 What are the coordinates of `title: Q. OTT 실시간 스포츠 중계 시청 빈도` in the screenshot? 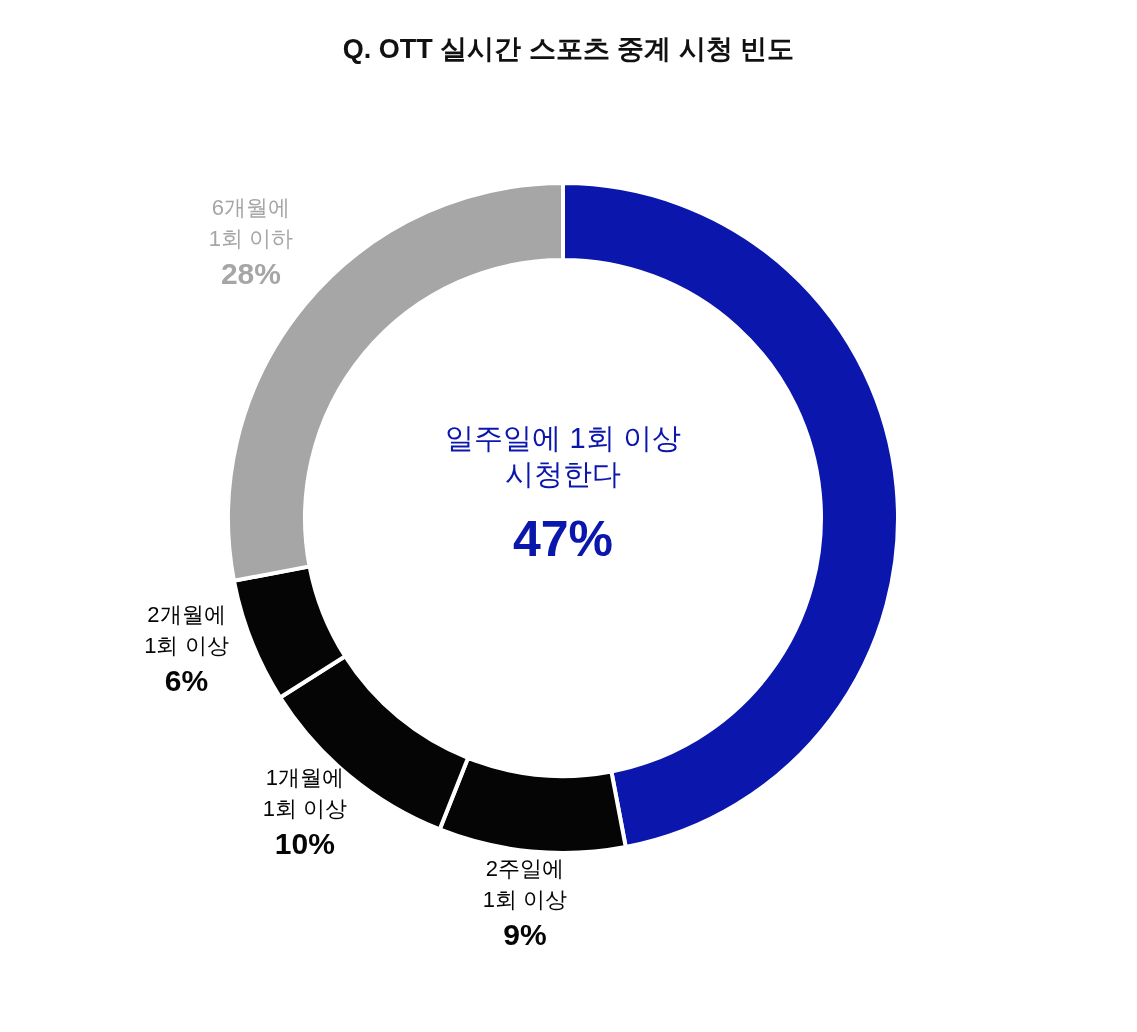 It's located at (568, 49).